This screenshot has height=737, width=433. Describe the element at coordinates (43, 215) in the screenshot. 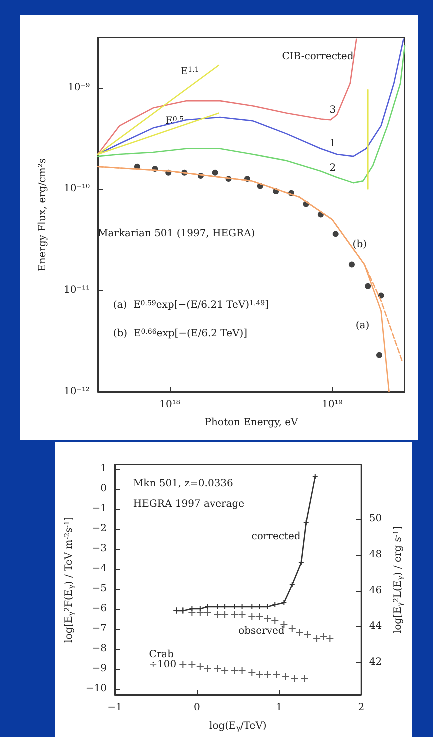

I see `y-axis-title: Energy Flux, erg/cm²s` at that location.